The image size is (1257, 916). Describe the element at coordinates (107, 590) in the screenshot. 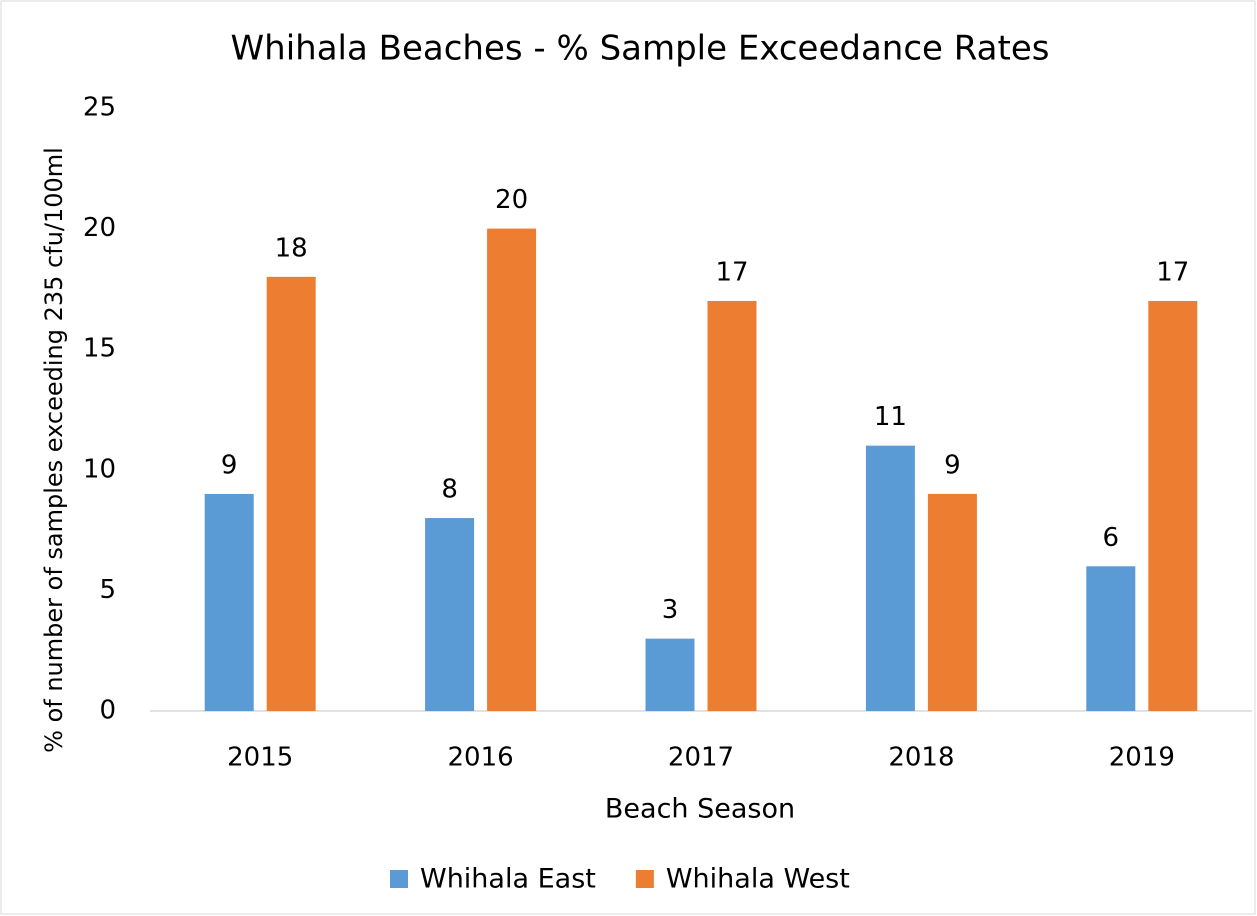

I see `y-tick-label: 5` at that location.